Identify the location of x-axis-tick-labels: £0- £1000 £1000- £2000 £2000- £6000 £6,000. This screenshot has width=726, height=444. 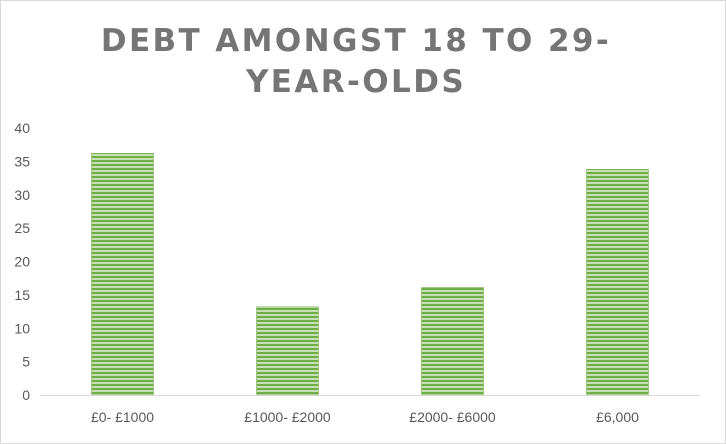
(365, 417).